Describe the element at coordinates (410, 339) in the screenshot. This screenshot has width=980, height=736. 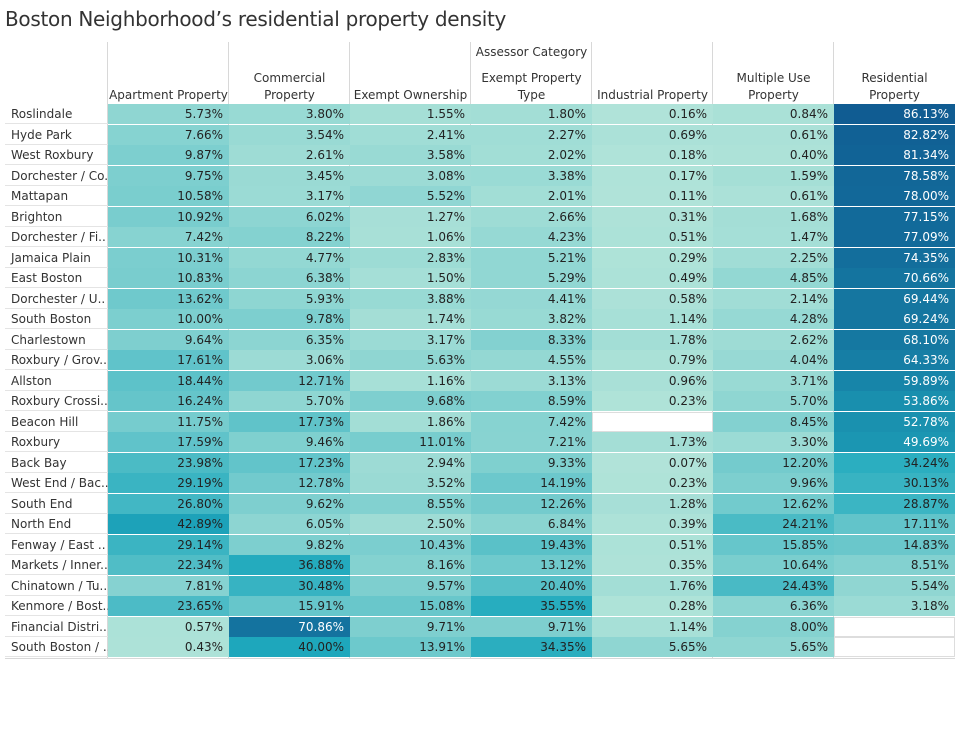
I see `heatmap-cell: 3.17%` at that location.